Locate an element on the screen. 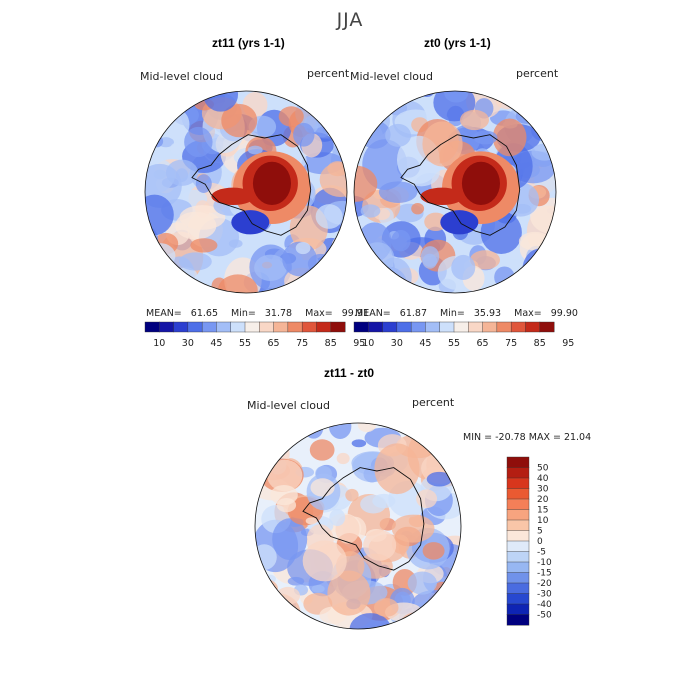 This screenshot has height=700, width=700. colorbar-tick-label: -5 is located at coordinates (541, 553).